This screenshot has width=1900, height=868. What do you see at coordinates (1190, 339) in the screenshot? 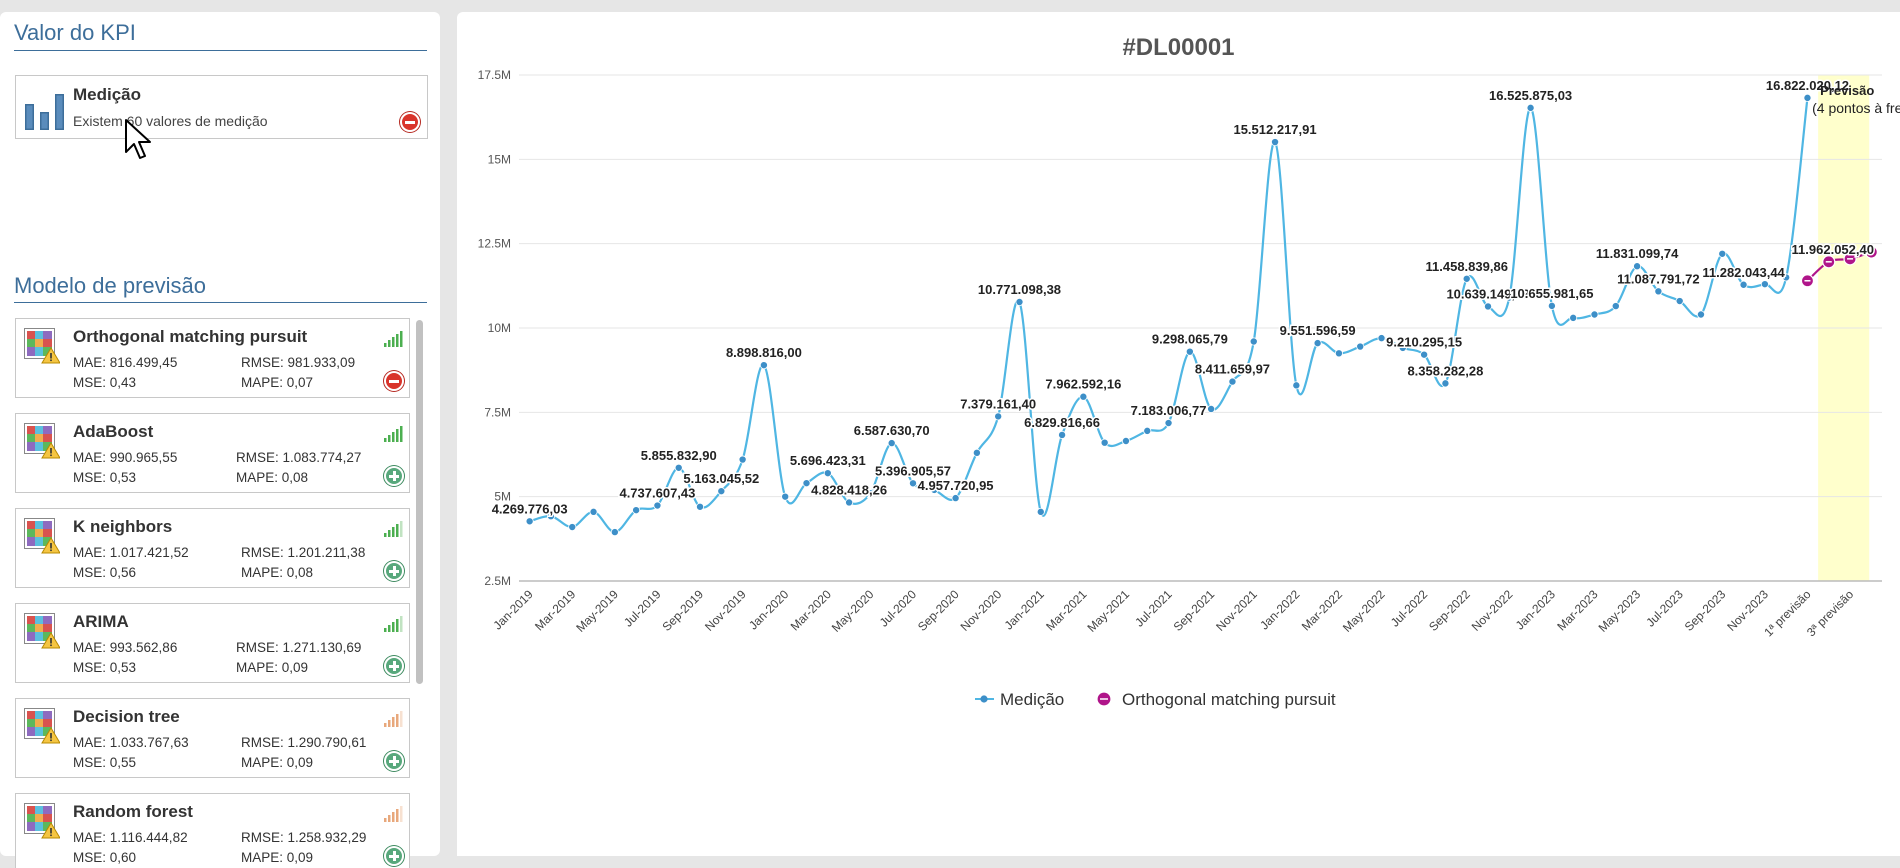
I see `data-label: 9.298.065,79` at bounding box center [1190, 339].